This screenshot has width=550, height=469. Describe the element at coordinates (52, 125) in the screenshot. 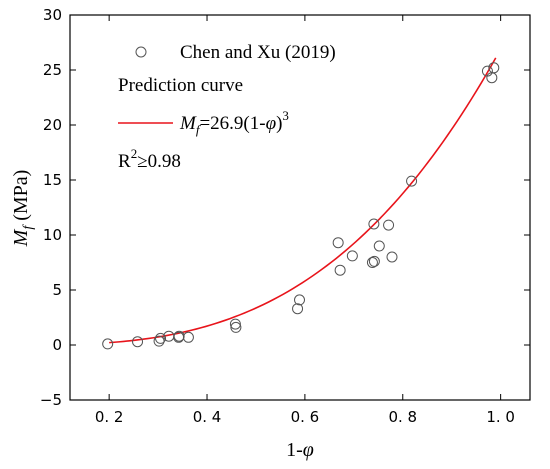

I see `y-tick-label: 20` at that location.